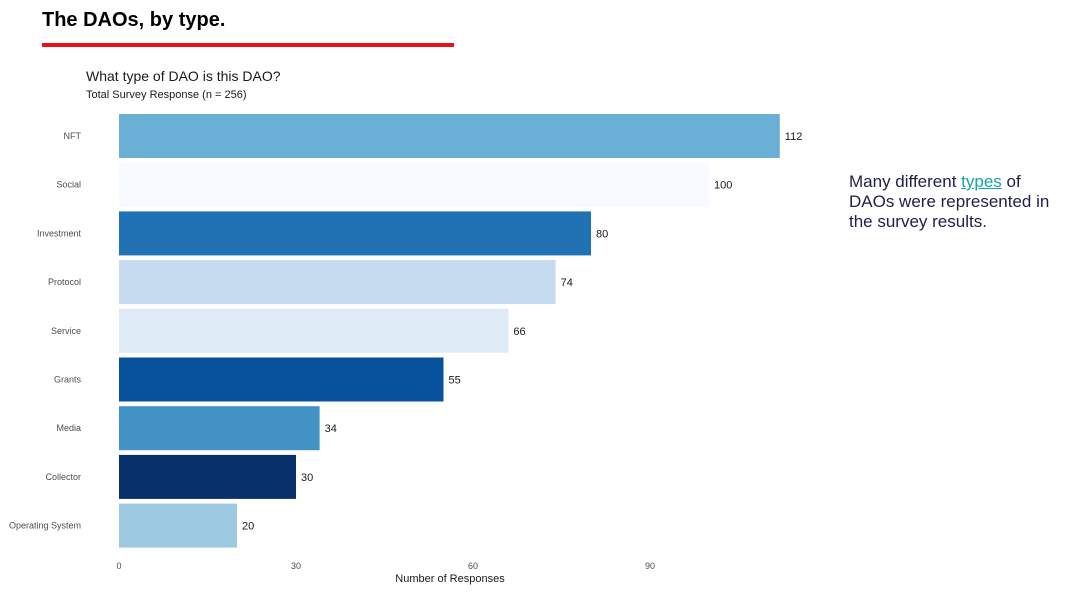  Describe the element at coordinates (314, 330) in the screenshot. I see `bar-service` at that location.